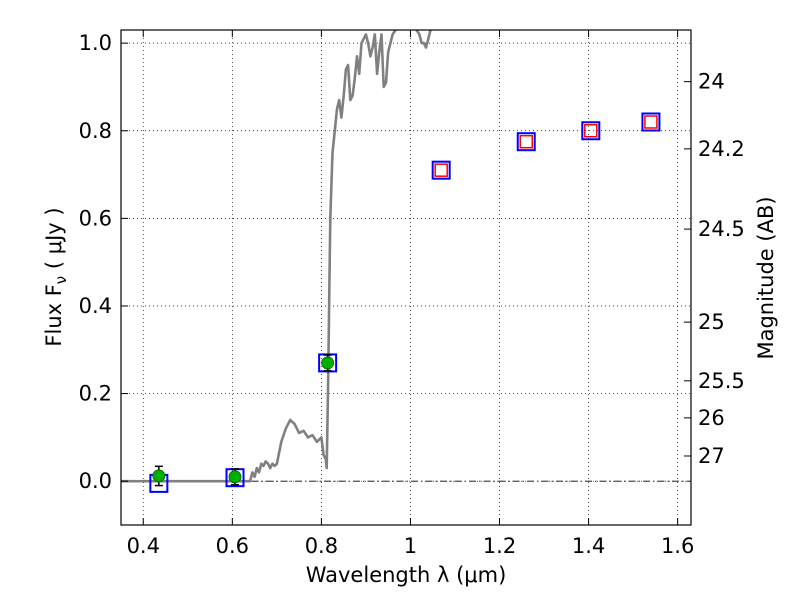 Image resolution: width=800 pixels, height=600 pixels. Describe the element at coordinates (103, 262) in the screenshot. I see `y-axis: 0.0 0.2 0.4 0.6 0.8 1.0` at that location.